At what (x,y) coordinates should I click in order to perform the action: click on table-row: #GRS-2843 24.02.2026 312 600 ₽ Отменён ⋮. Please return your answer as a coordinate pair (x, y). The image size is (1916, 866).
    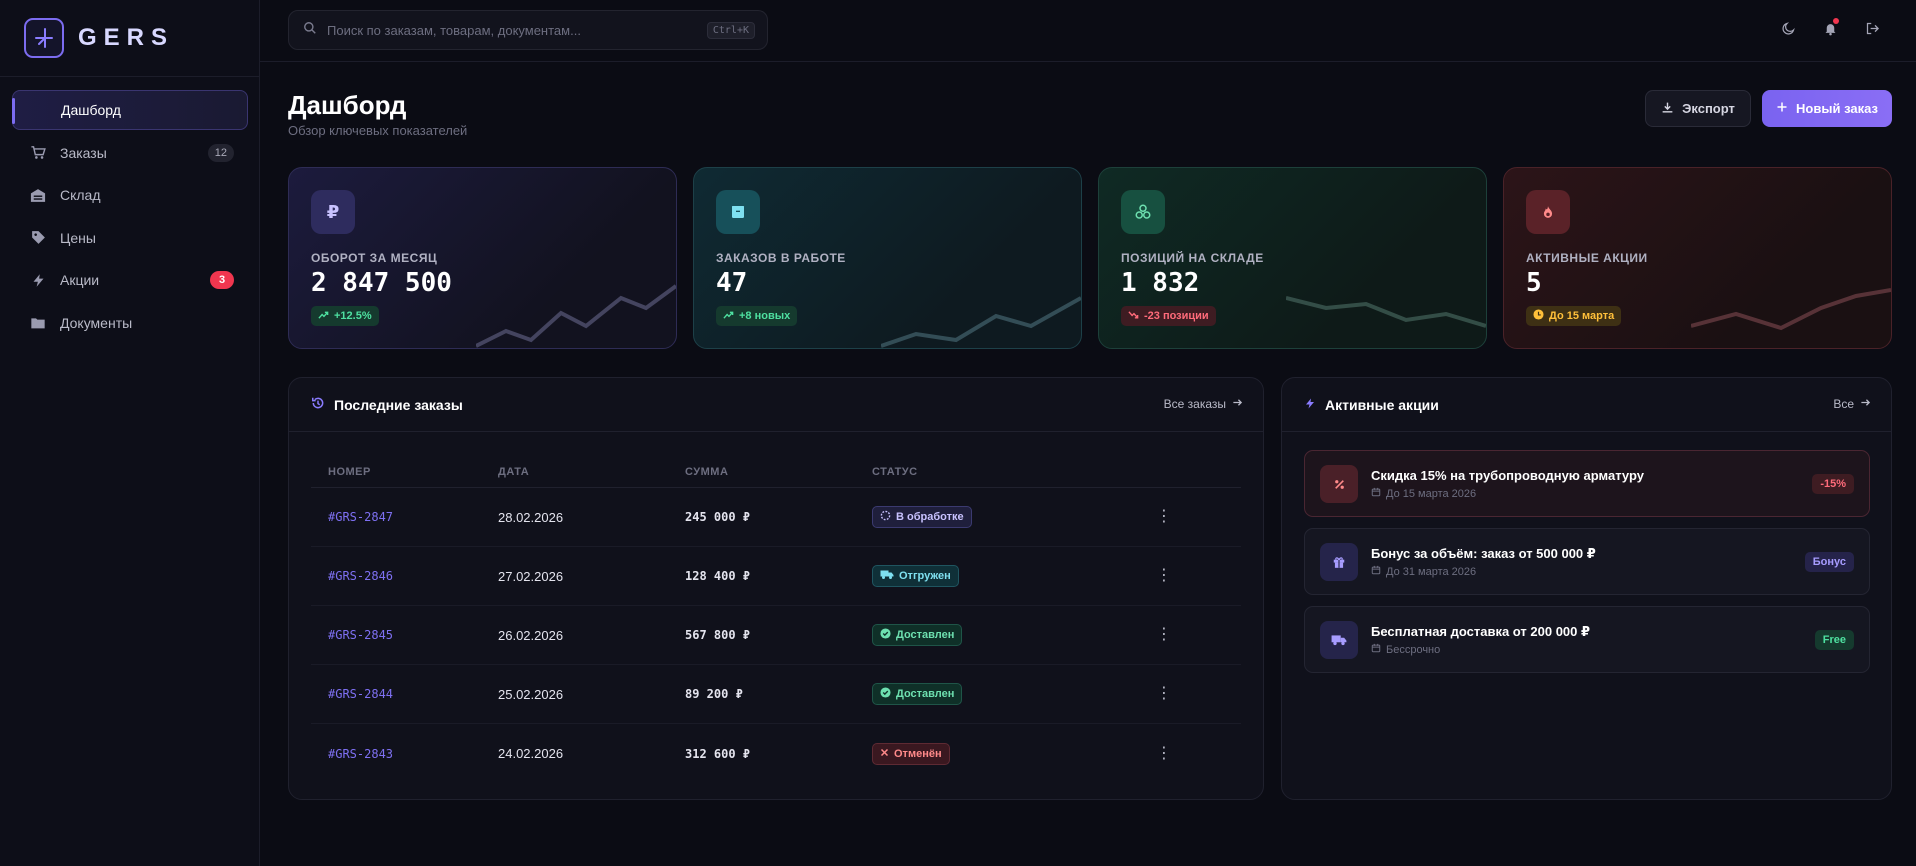
    Looking at the image, I should click on (776, 753).